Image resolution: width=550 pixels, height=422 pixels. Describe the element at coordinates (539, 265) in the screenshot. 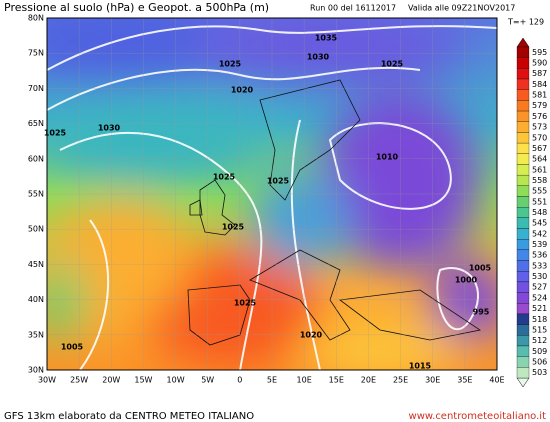

I see `colorbar-label: 533` at that location.